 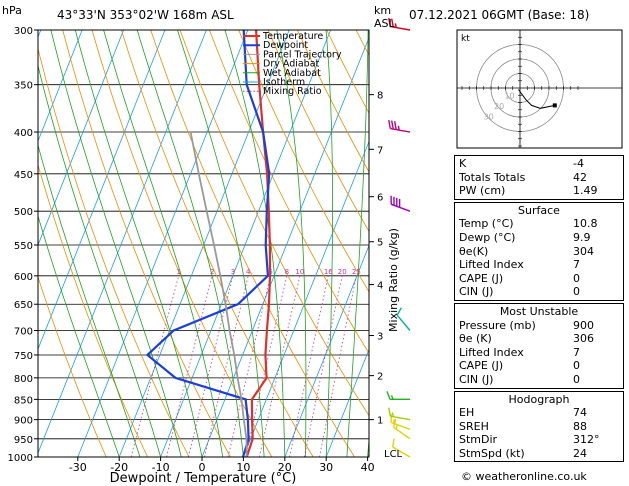 I want to click on surface-row: θe(K) 304, so click(x=526, y=251).